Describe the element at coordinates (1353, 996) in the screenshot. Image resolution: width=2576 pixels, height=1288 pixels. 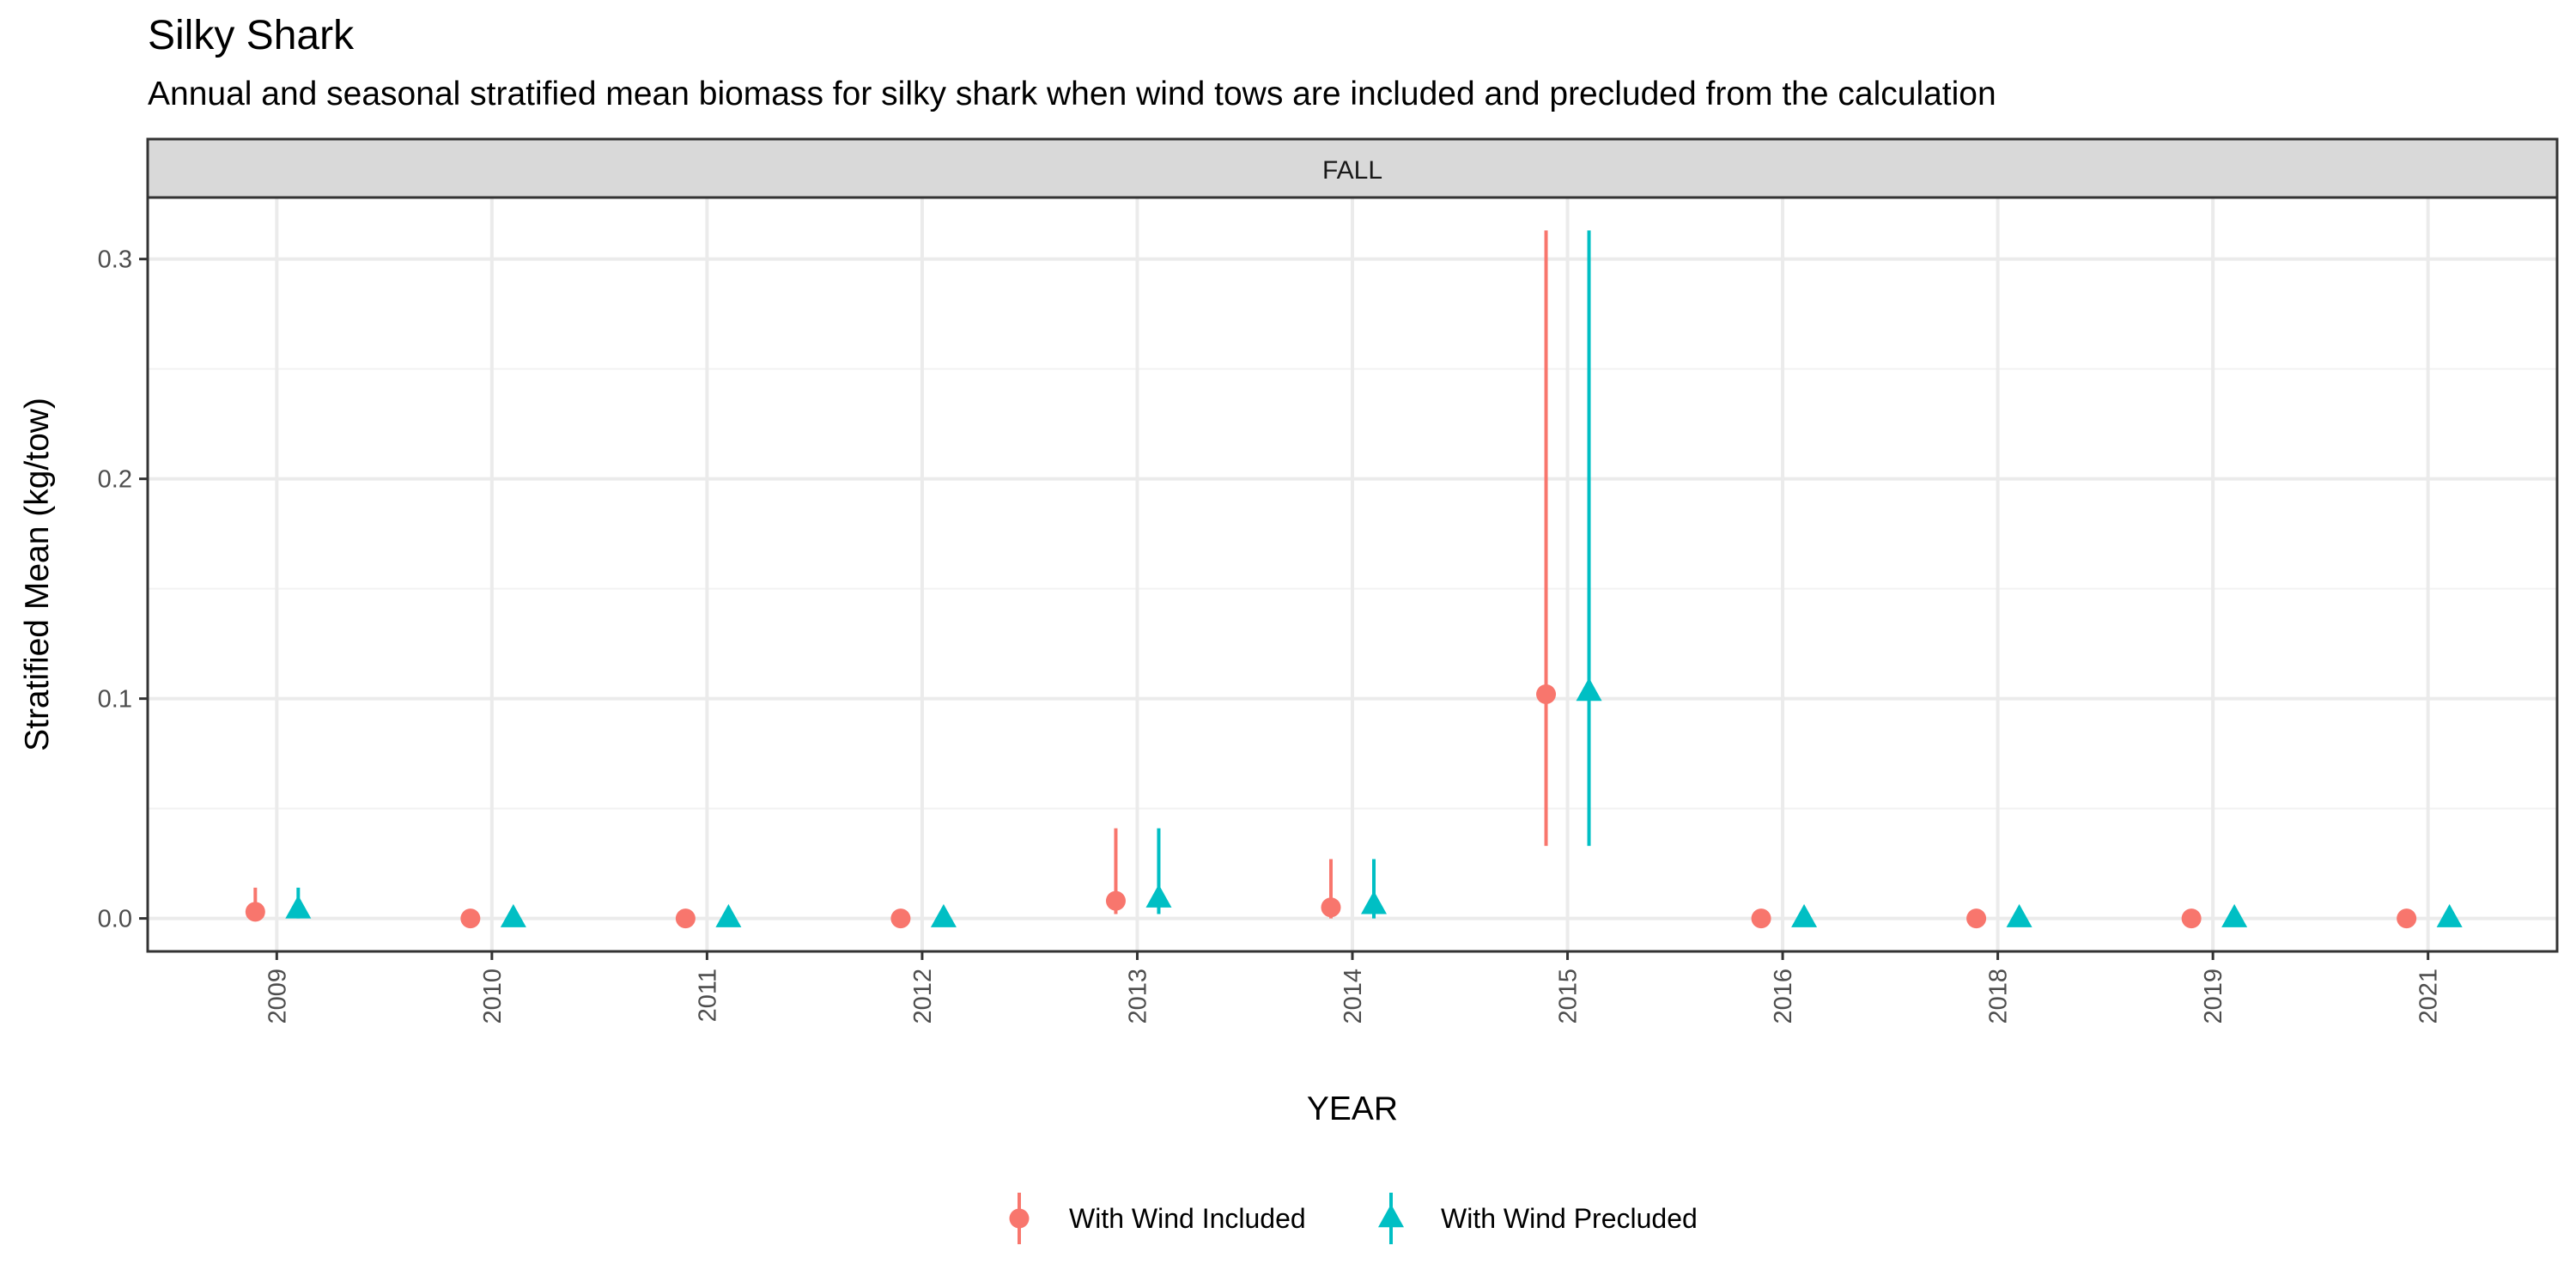
I see `x-tick-label: 2014` at that location.